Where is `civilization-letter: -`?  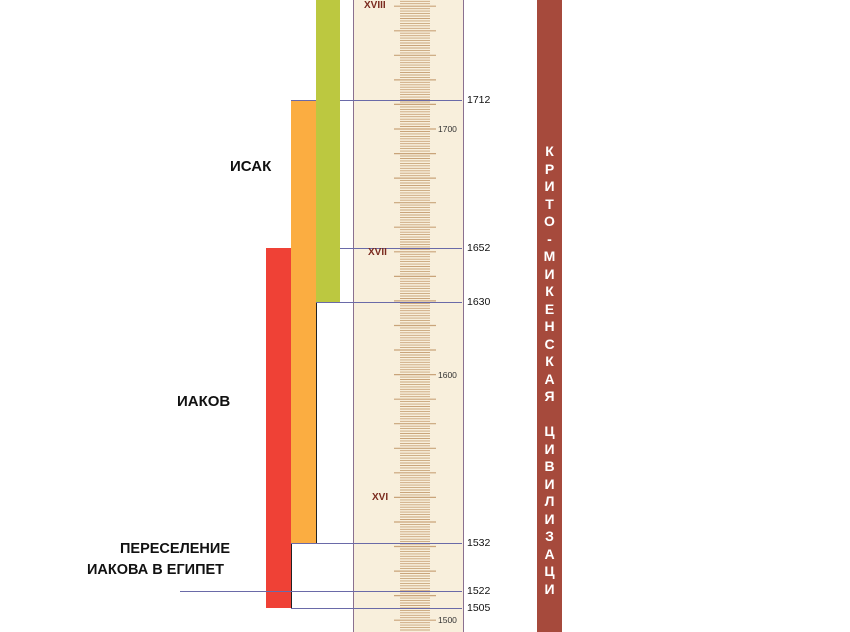 civilization-letter: - is located at coordinates (549, 238).